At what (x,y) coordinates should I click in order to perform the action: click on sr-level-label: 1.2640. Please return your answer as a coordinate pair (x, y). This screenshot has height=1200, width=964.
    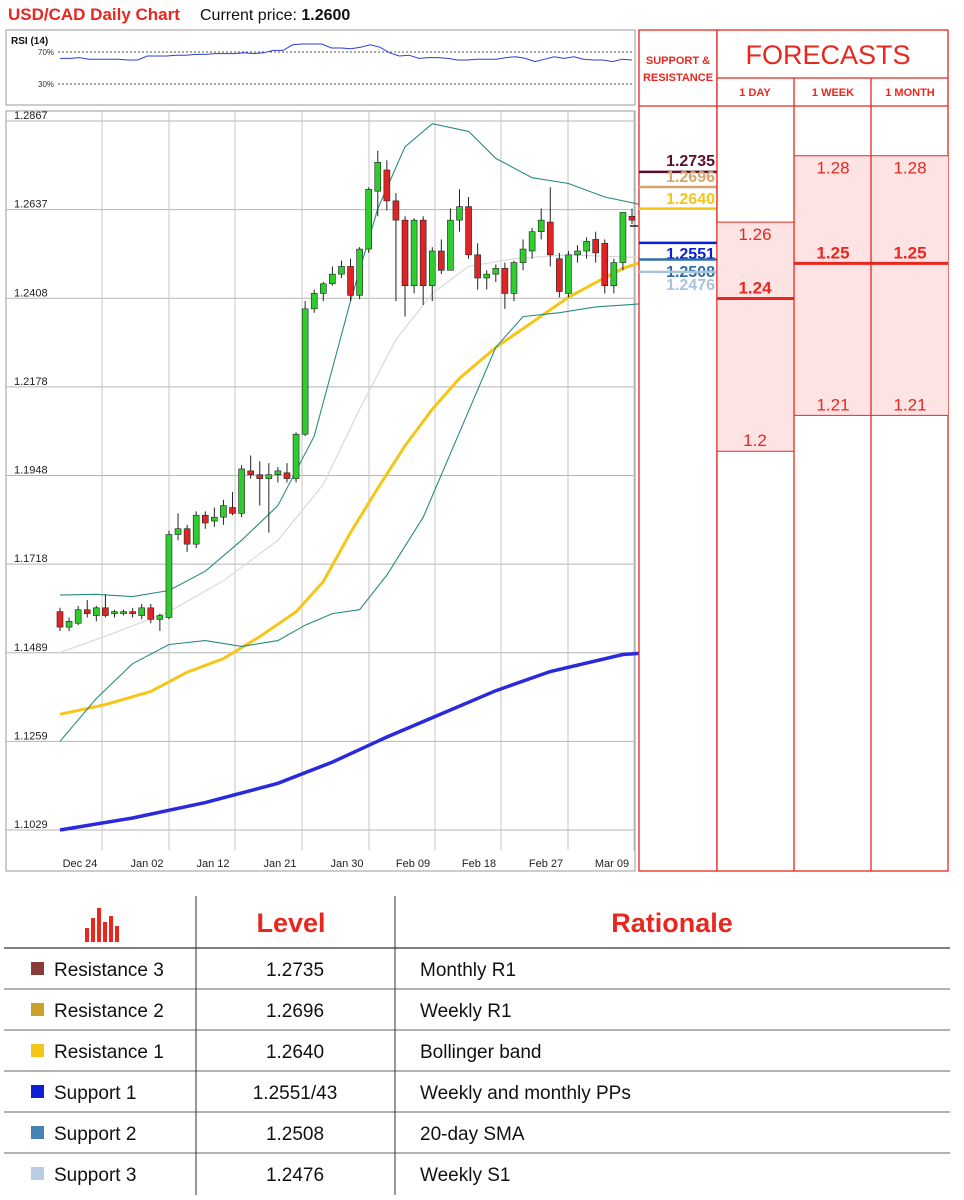
    Looking at the image, I should click on (690, 199).